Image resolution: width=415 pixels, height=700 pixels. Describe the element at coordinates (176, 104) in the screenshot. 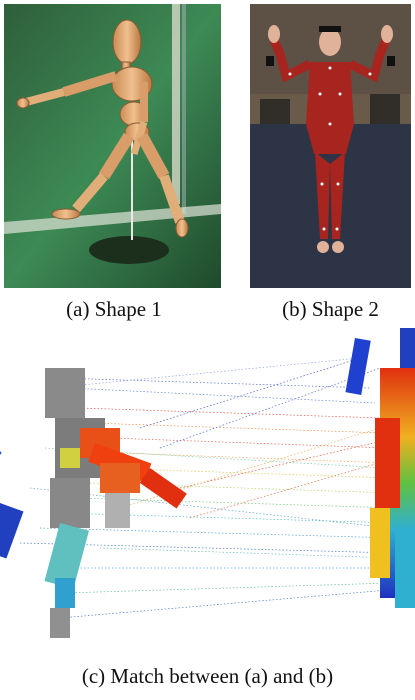

I see `light-stand` at that location.